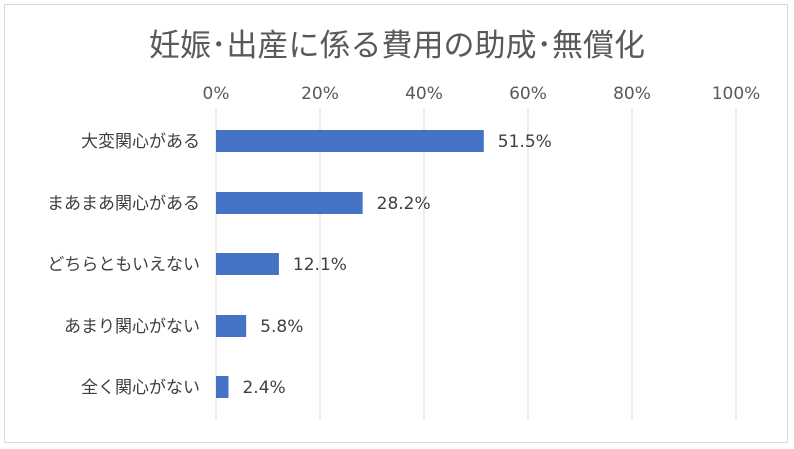 The image size is (794, 449). Describe the element at coordinates (632, 94) in the screenshot. I see `x-tick-label: 80%` at that location.